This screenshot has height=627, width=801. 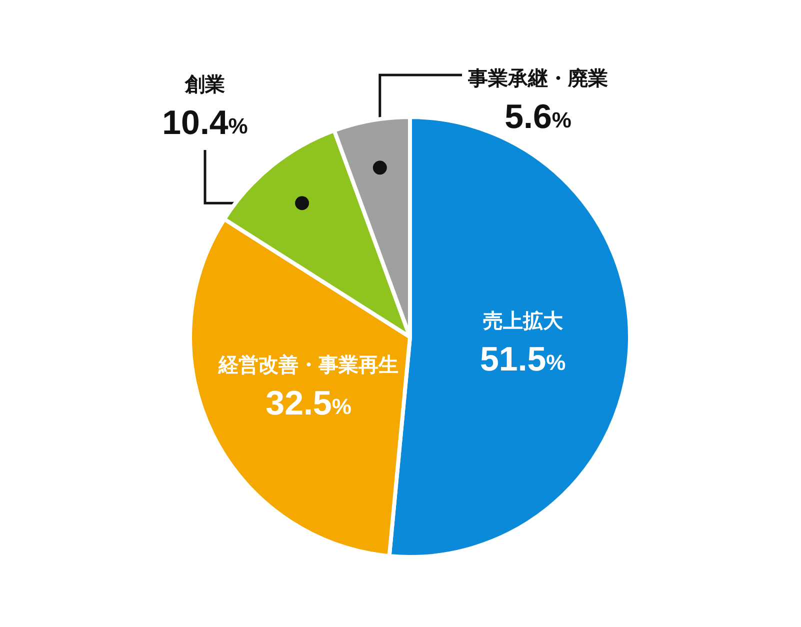 I want to click on slice-label: 売上拡大, so click(x=523, y=320).